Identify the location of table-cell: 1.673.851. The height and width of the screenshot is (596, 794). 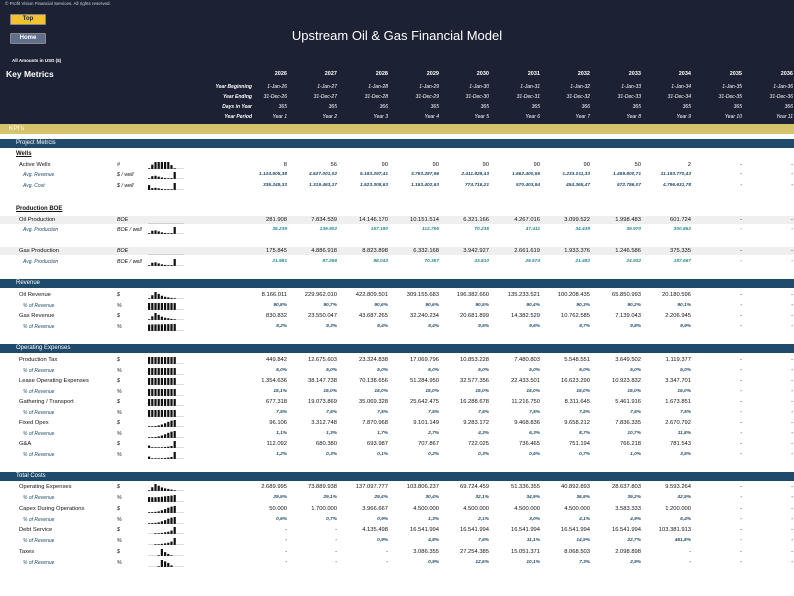
(678, 402).